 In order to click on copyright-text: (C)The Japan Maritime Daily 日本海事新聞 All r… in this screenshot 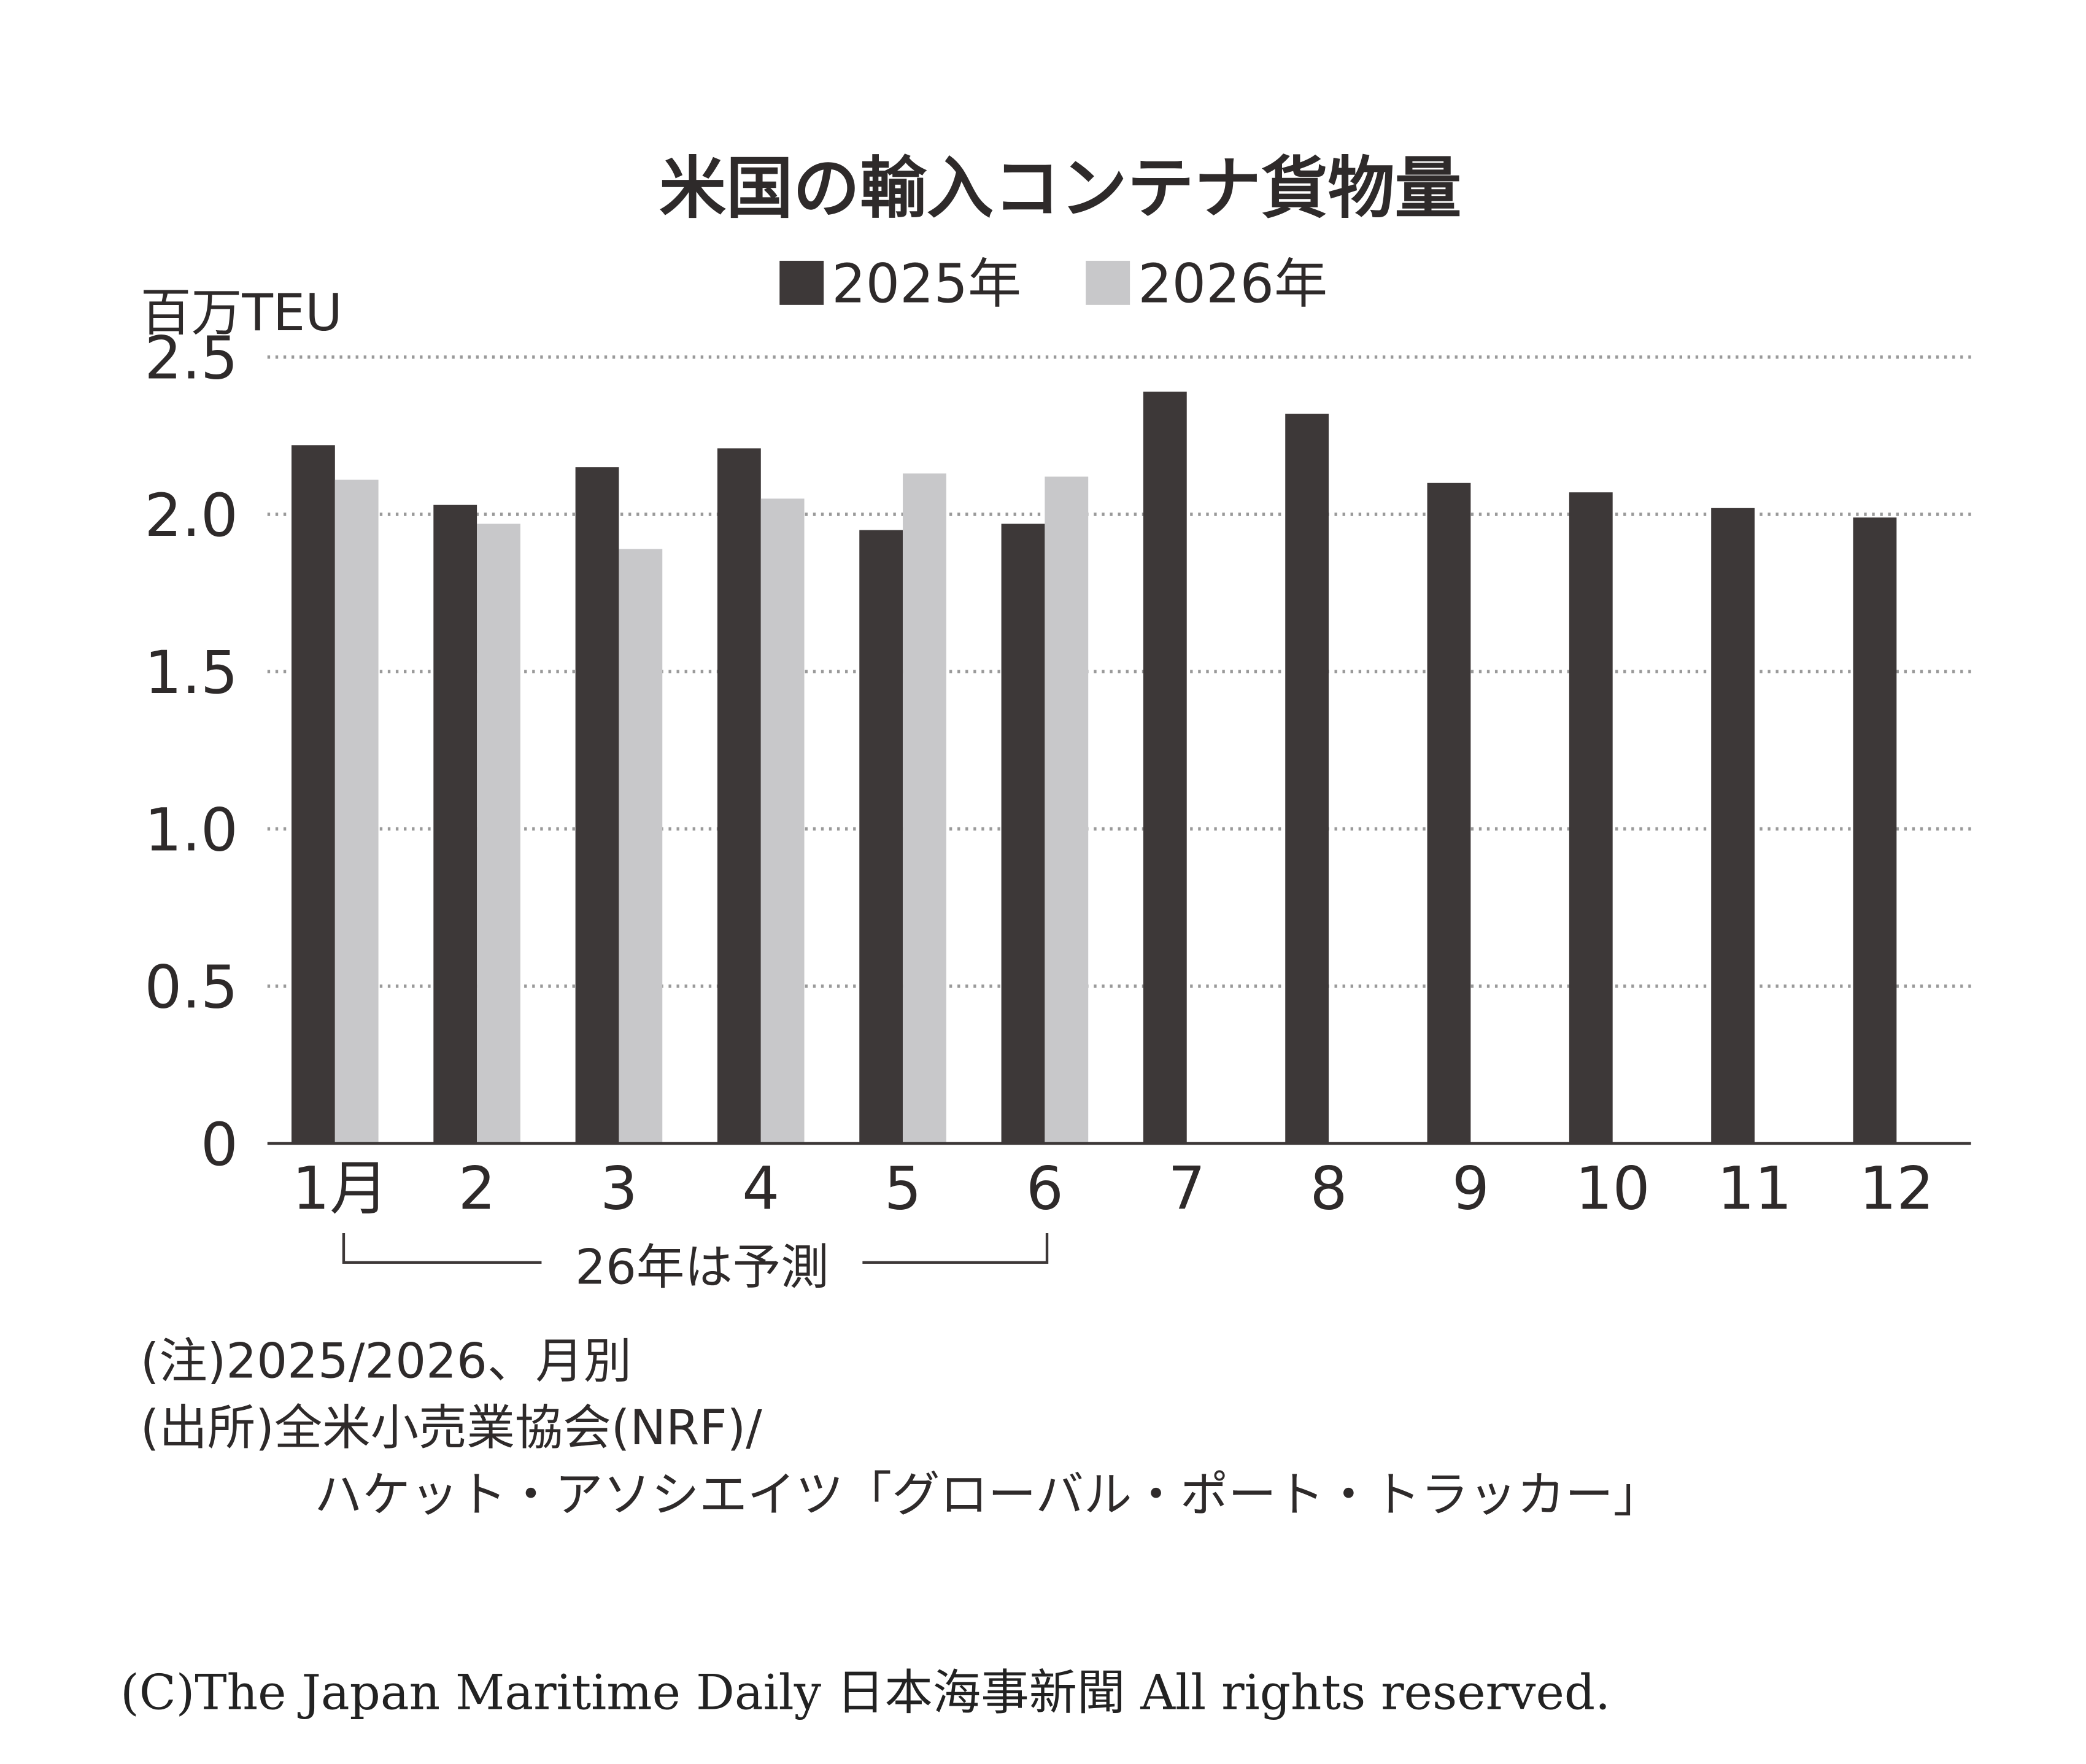, I will do `click(865, 1693)`.